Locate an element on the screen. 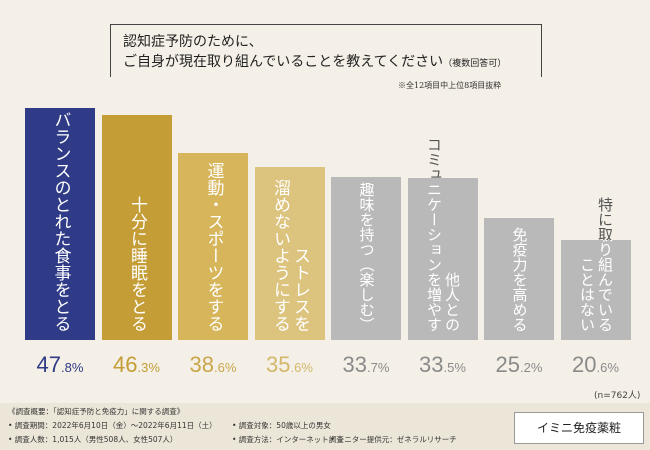 The image size is (650, 450). bar: バランスのとれた食事をとる is located at coordinates (60, 224).